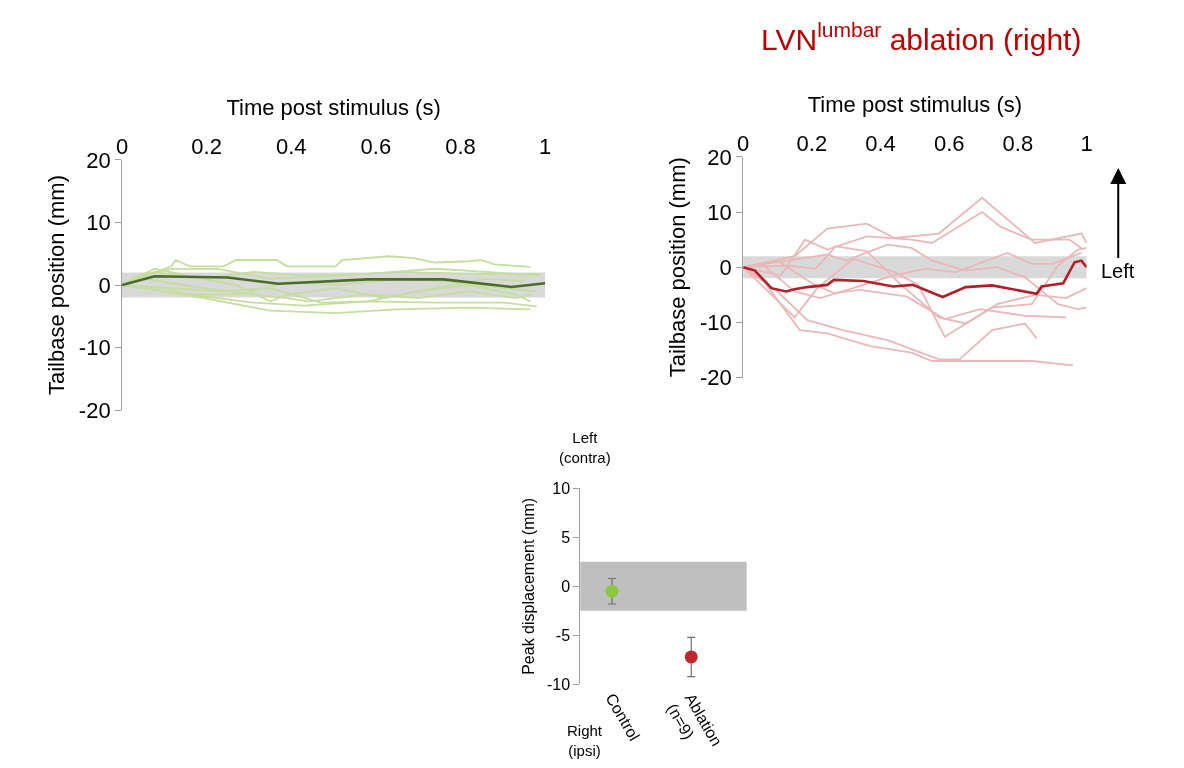  I want to click on y-tick-label: -5, so click(563, 635).